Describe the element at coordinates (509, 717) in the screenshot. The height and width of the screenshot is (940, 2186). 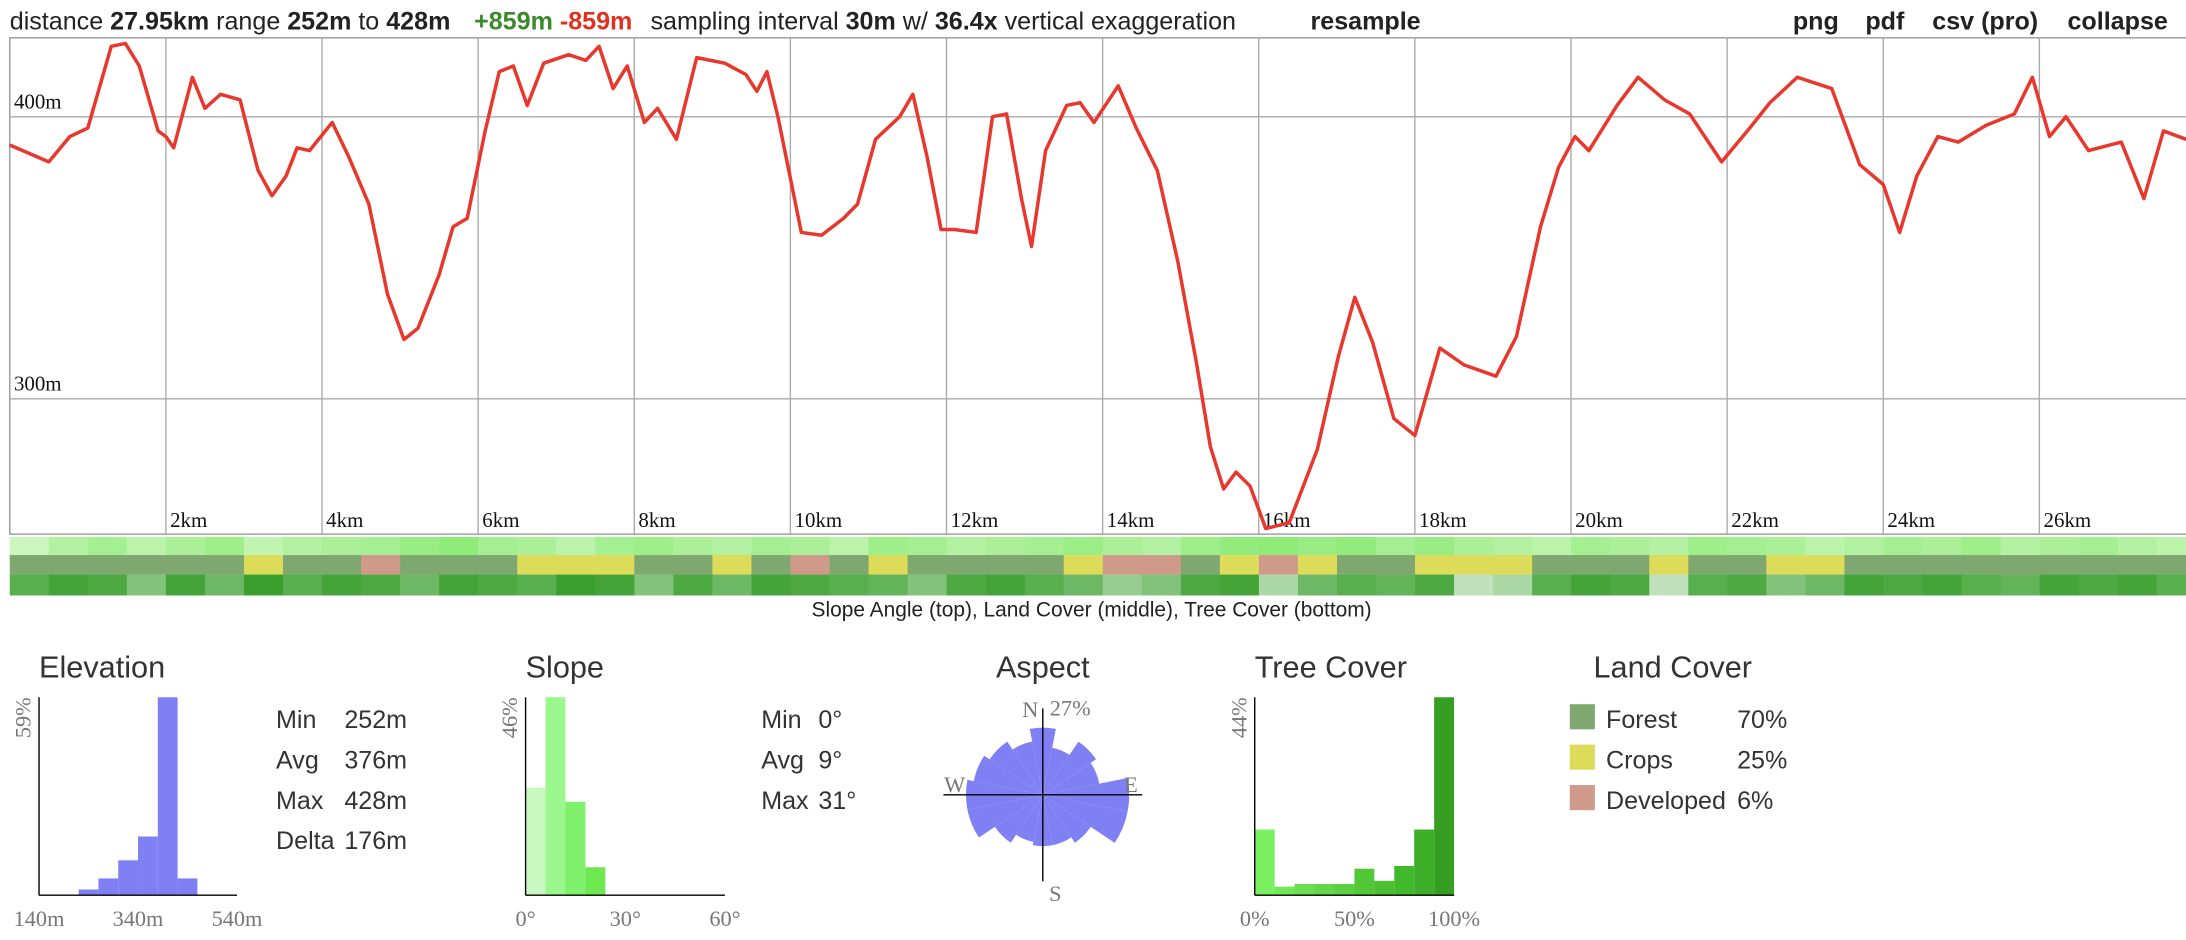
I see `y-tick-label: 46%` at that location.